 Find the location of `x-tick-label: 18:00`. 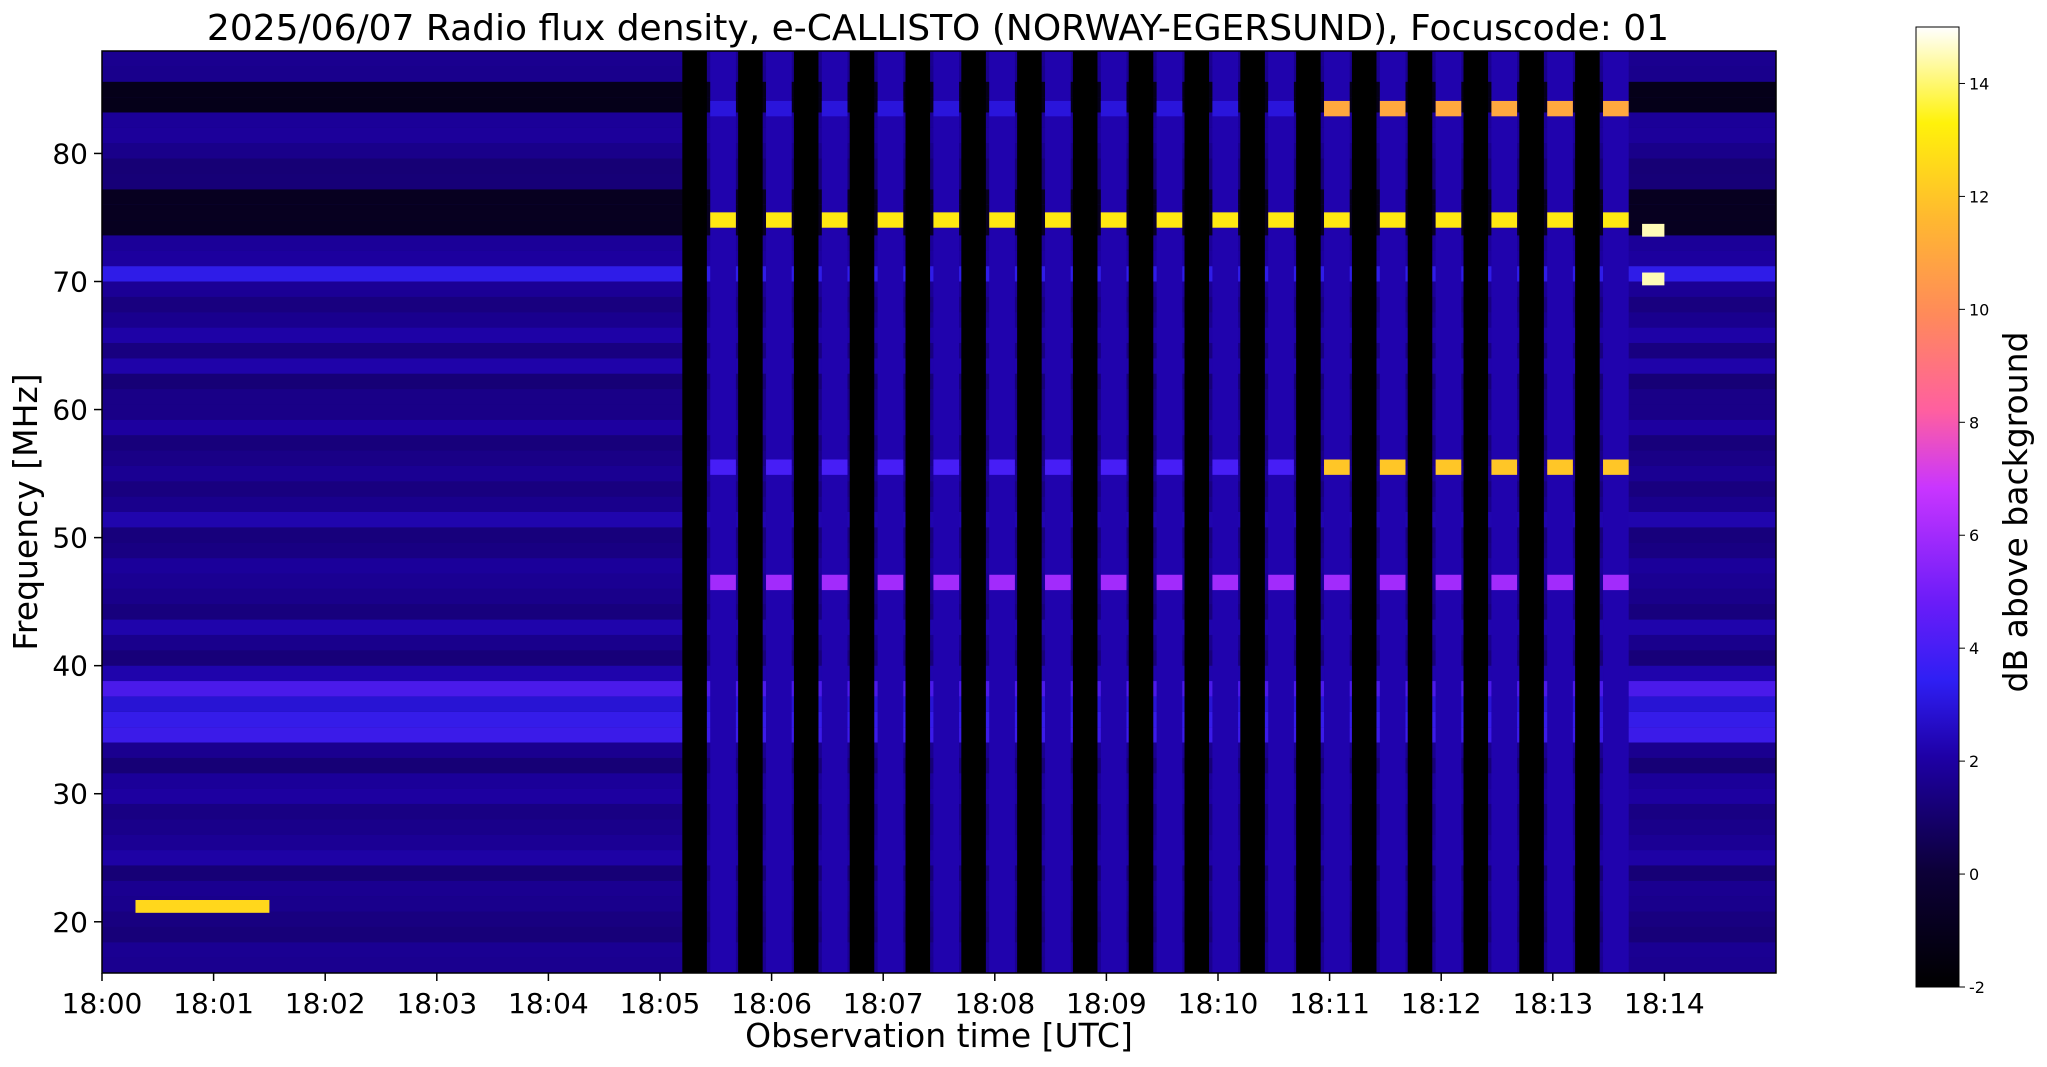

x-tick-label: 18:00 is located at coordinates (102, 1003).